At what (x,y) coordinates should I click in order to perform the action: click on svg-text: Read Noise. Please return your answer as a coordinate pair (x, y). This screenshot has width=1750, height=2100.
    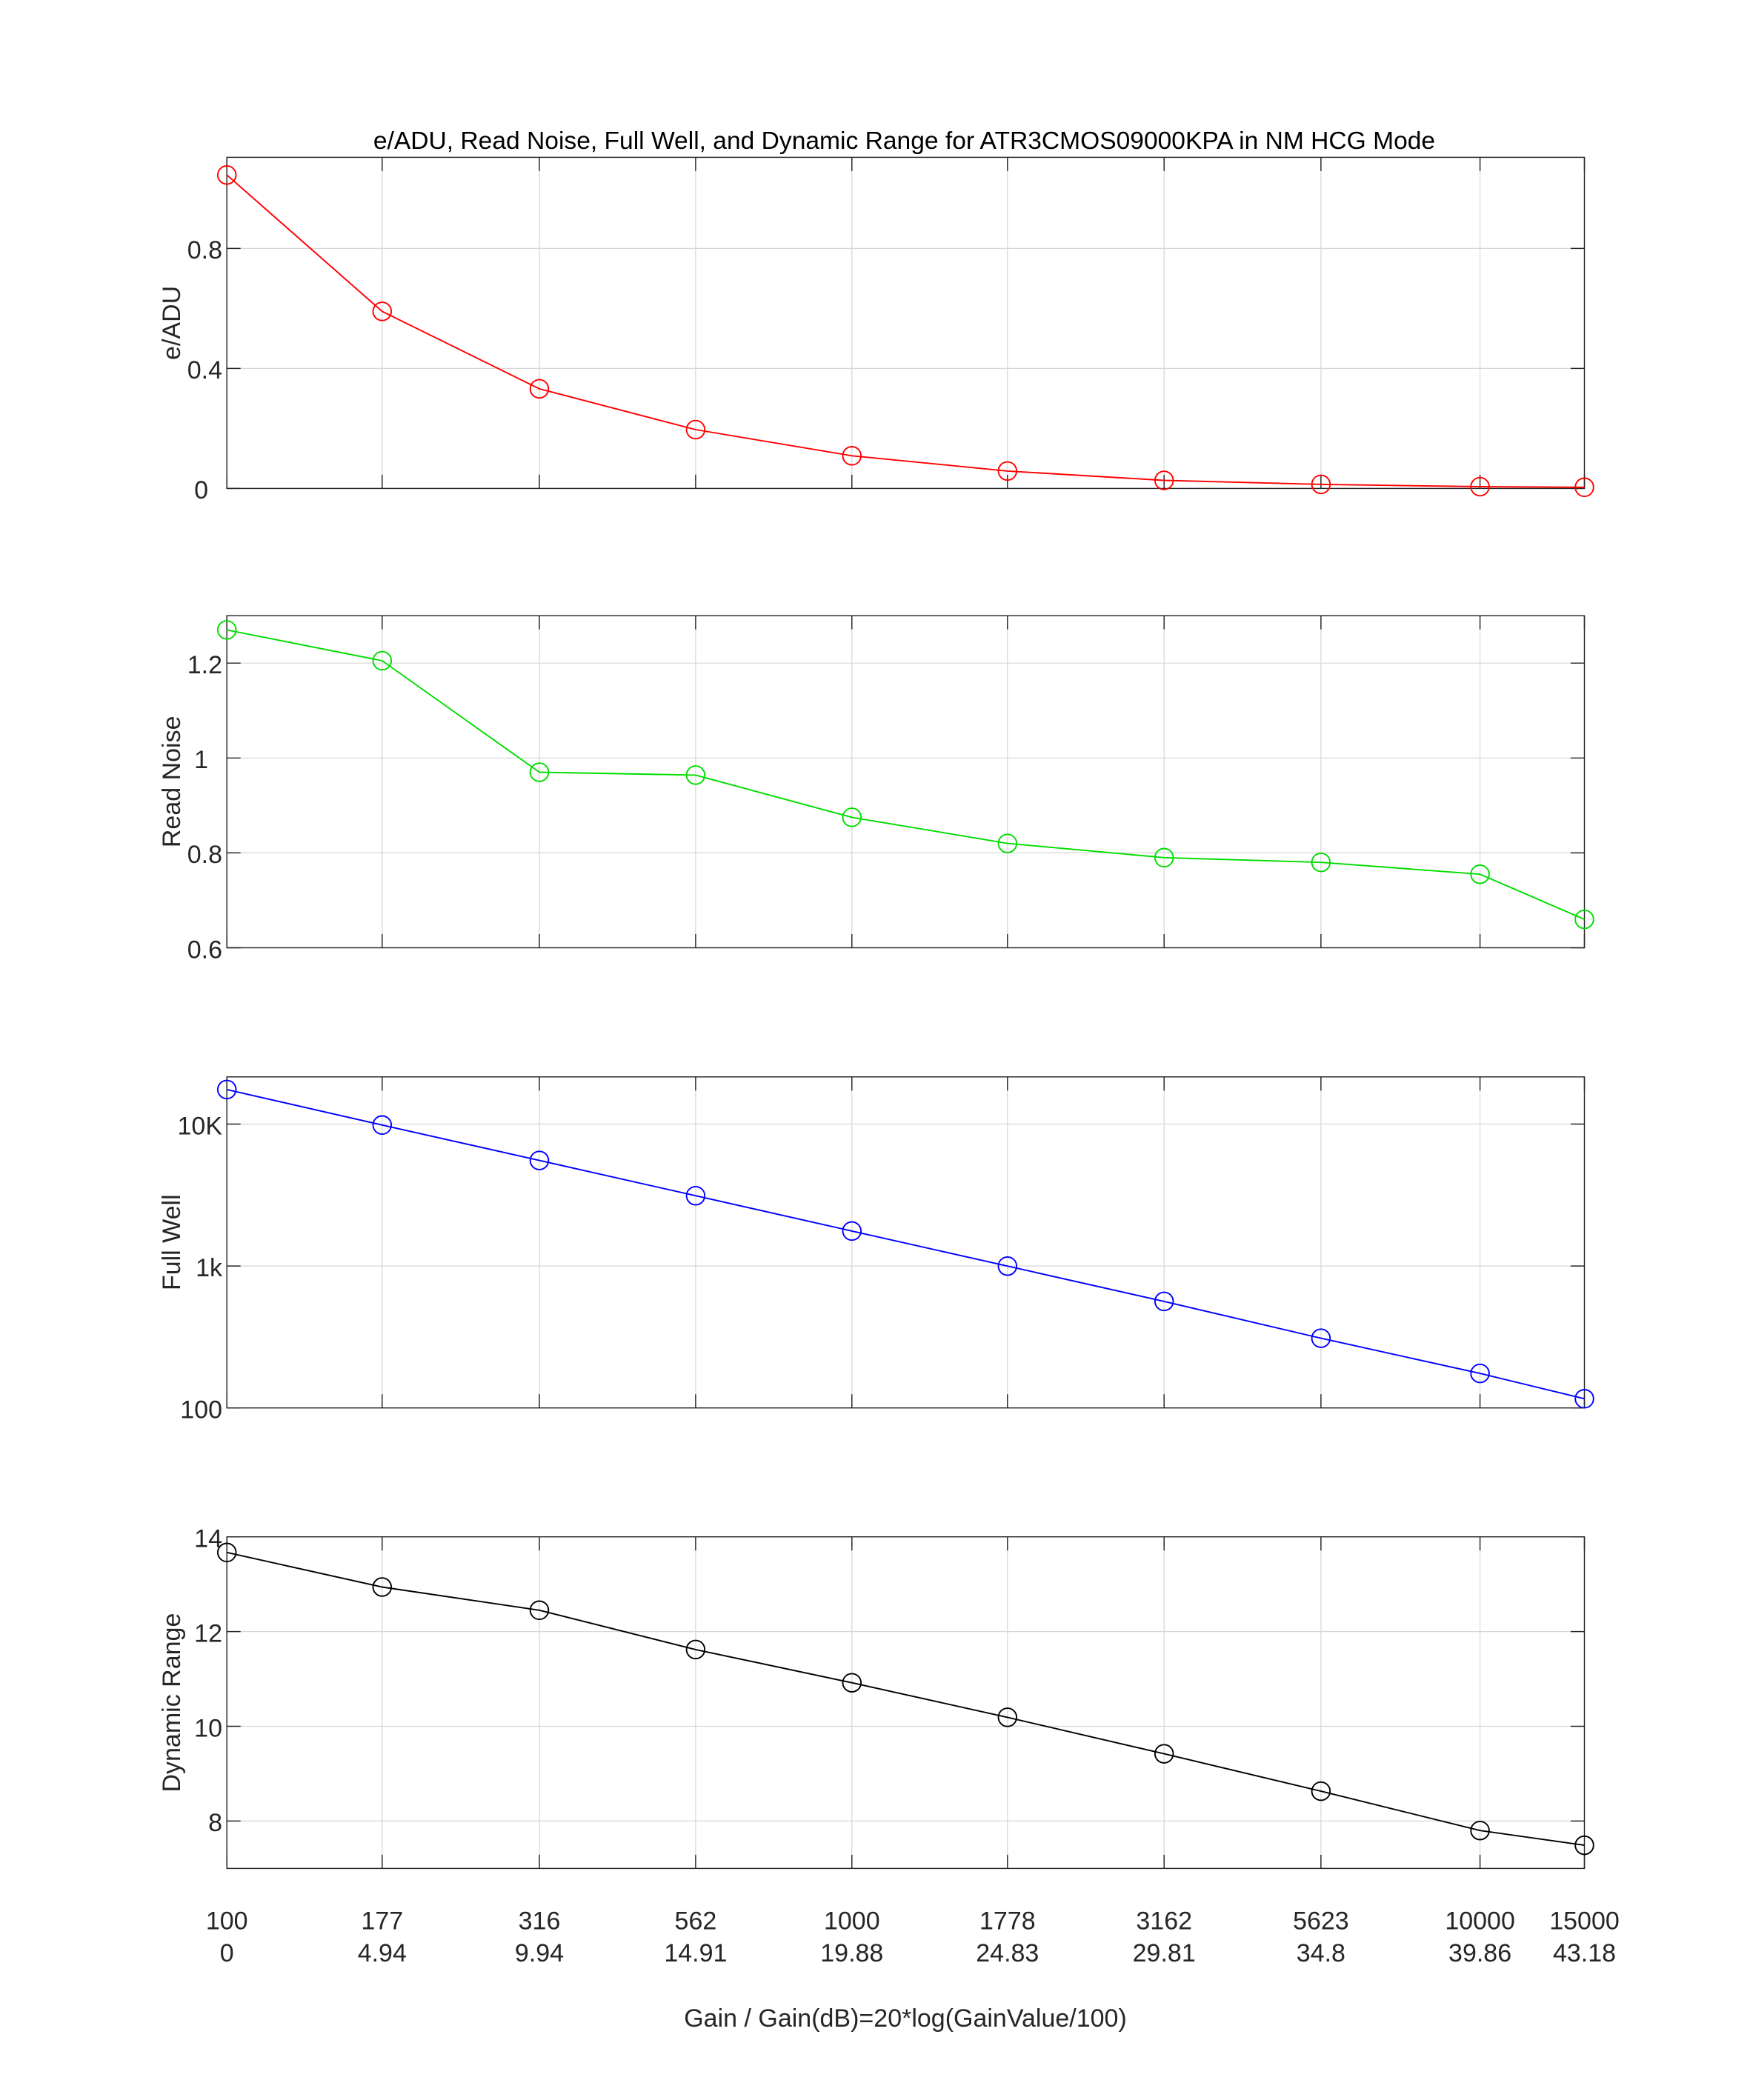
    Looking at the image, I should click on (172, 781).